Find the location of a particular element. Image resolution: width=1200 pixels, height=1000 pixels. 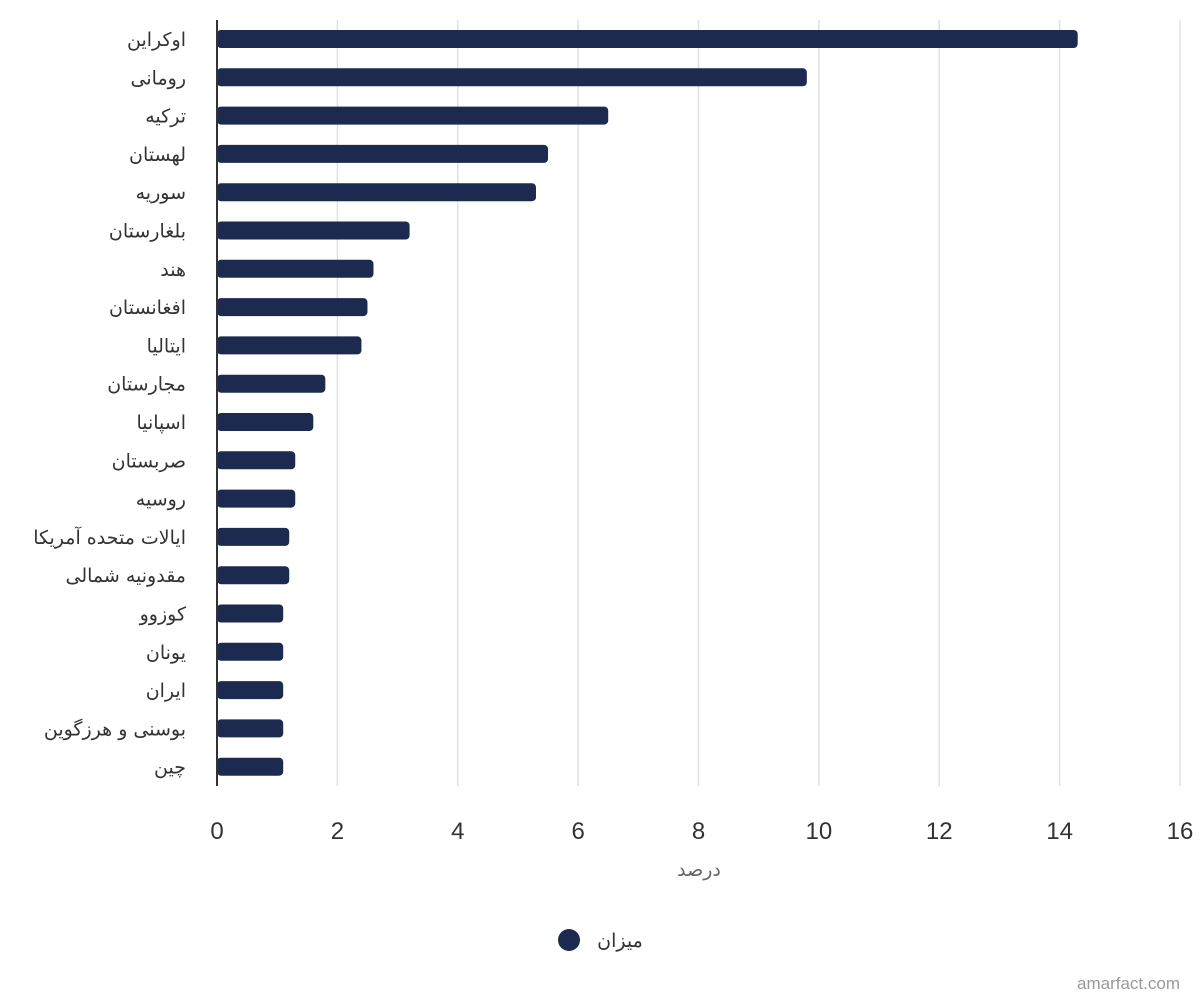

legend-label: میزان is located at coordinates (620, 941).